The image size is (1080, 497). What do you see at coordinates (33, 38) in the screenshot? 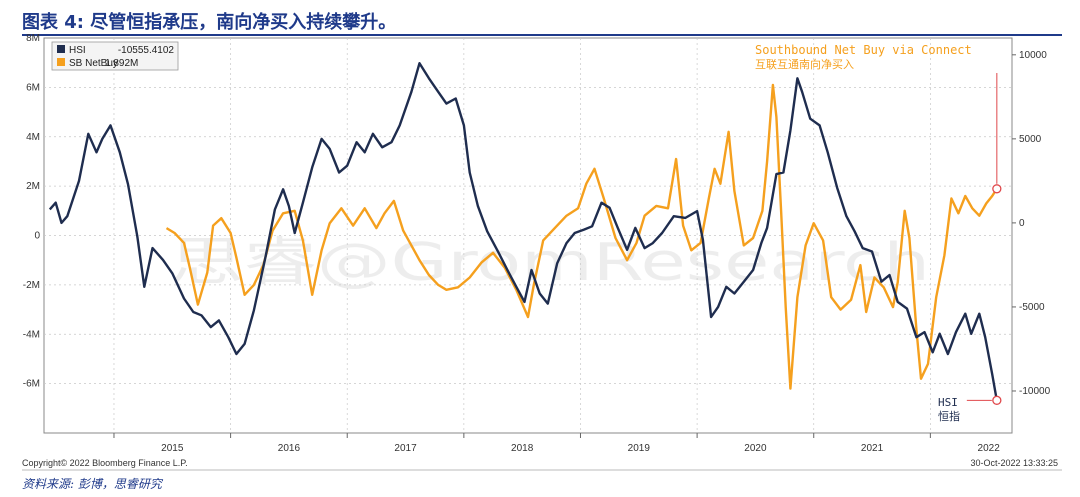
I see `left-tick-label: 8M` at bounding box center [33, 38].